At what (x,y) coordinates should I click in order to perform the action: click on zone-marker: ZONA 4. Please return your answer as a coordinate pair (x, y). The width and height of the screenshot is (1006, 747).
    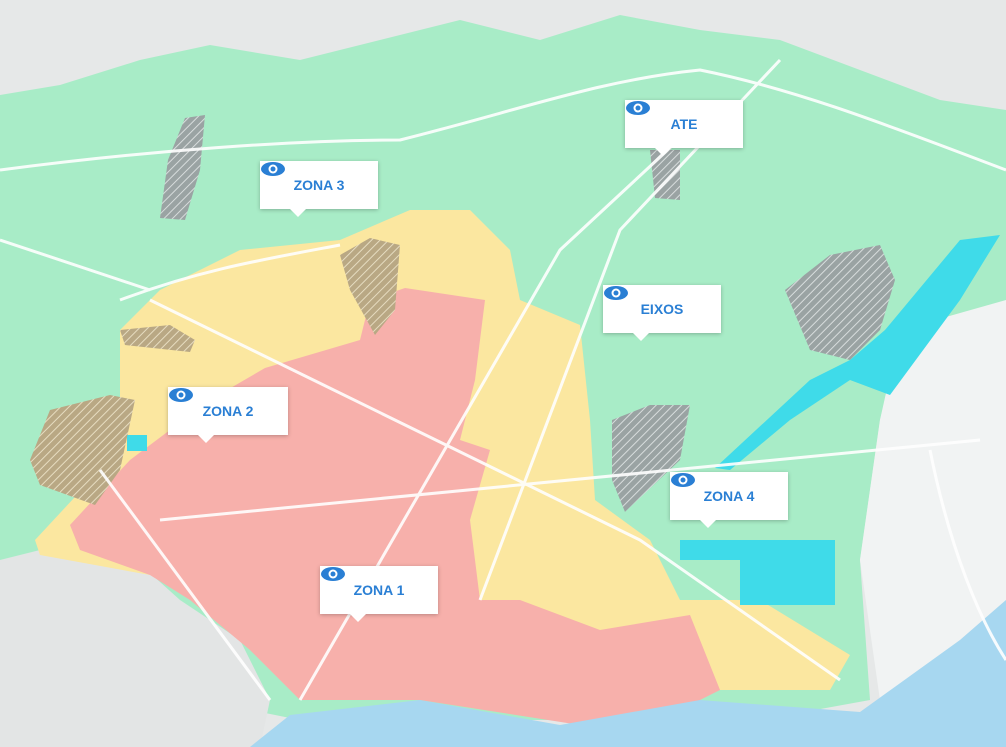
    Looking at the image, I should click on (729, 500).